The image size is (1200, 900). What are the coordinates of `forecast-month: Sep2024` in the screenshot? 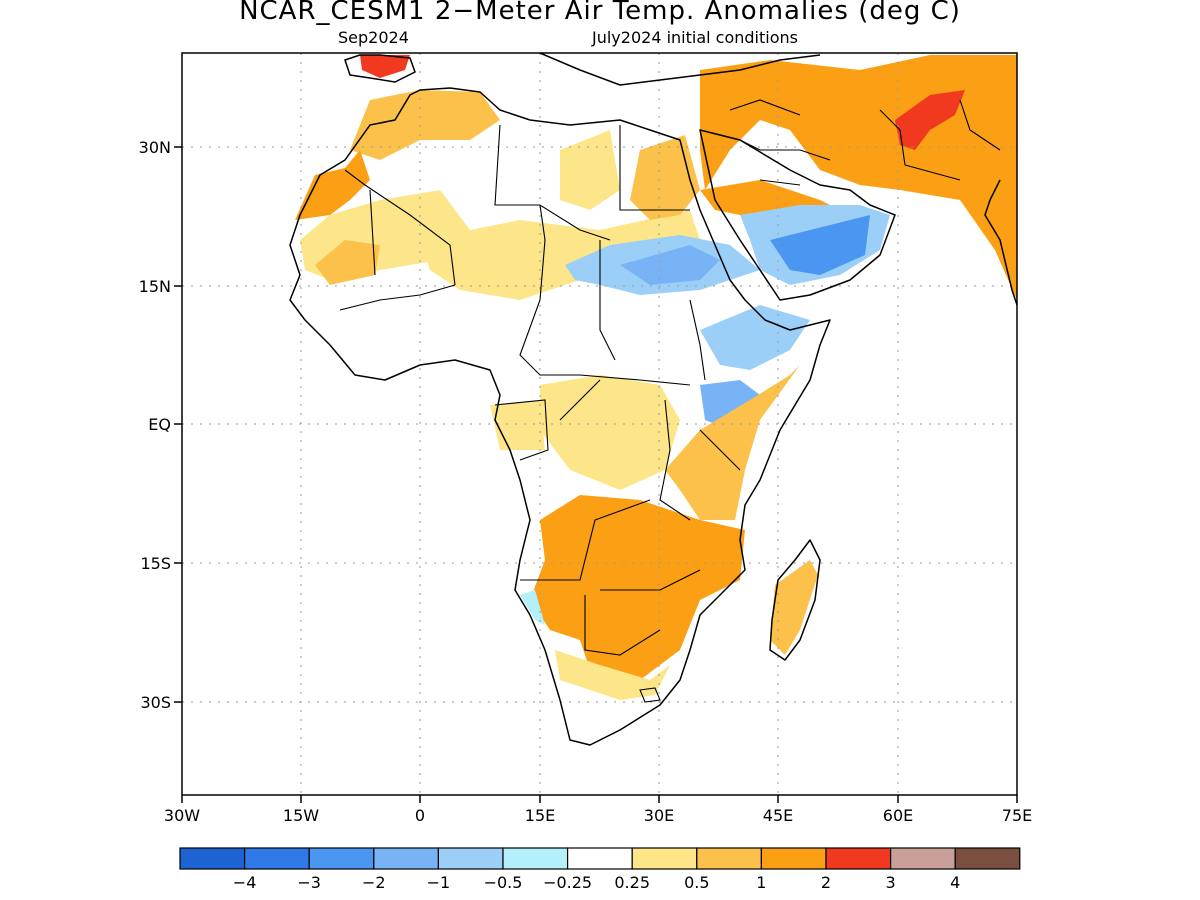 It's located at (373, 37).